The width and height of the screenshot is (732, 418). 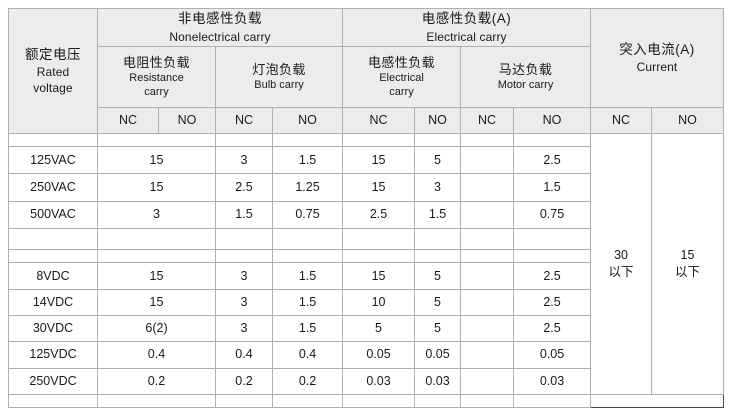 I want to click on current-no-value: 15, so click(x=687, y=255).